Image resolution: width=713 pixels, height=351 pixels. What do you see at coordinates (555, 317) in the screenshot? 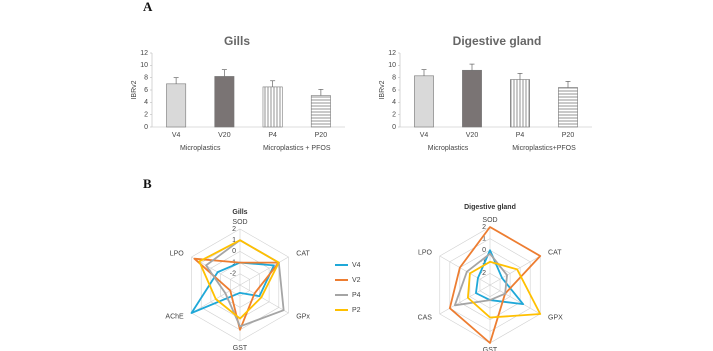
I see `axis-label: GPX` at bounding box center [555, 317].